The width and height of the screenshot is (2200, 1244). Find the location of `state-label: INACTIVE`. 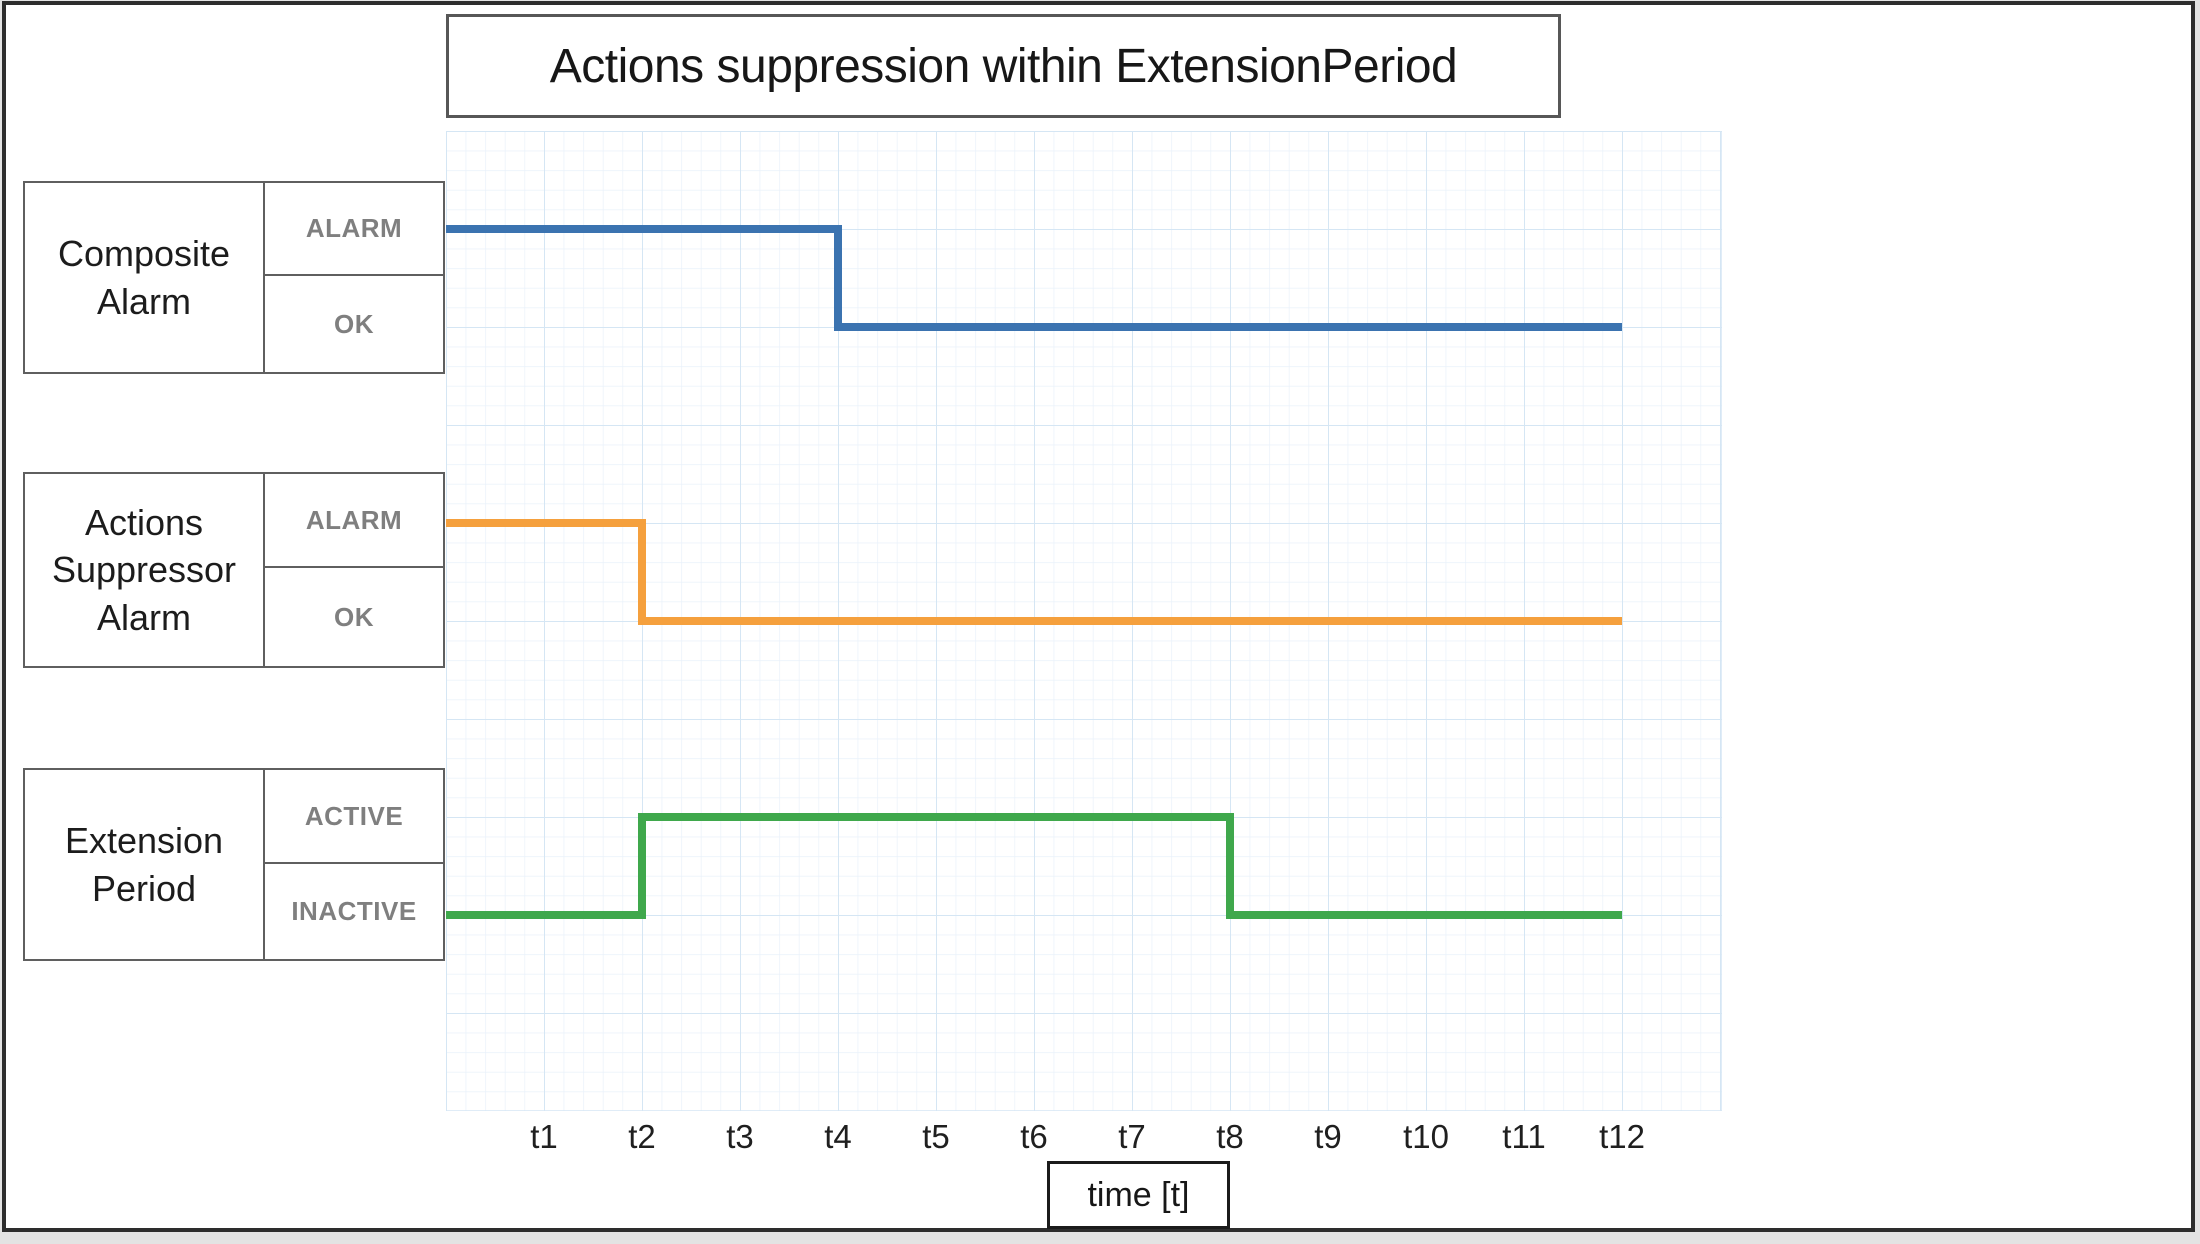

state-label: INACTIVE is located at coordinates (354, 911).